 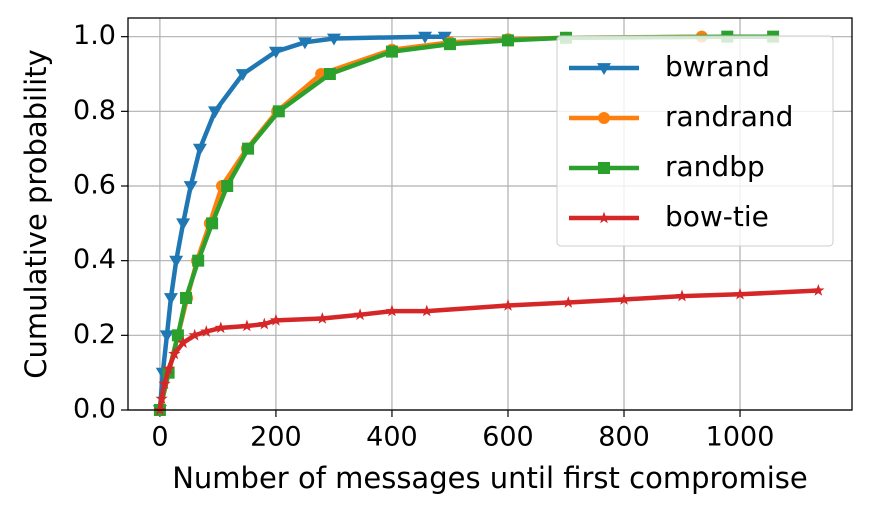 I want to click on y-axis-label: Cumulative probability, so click(x=36, y=213).